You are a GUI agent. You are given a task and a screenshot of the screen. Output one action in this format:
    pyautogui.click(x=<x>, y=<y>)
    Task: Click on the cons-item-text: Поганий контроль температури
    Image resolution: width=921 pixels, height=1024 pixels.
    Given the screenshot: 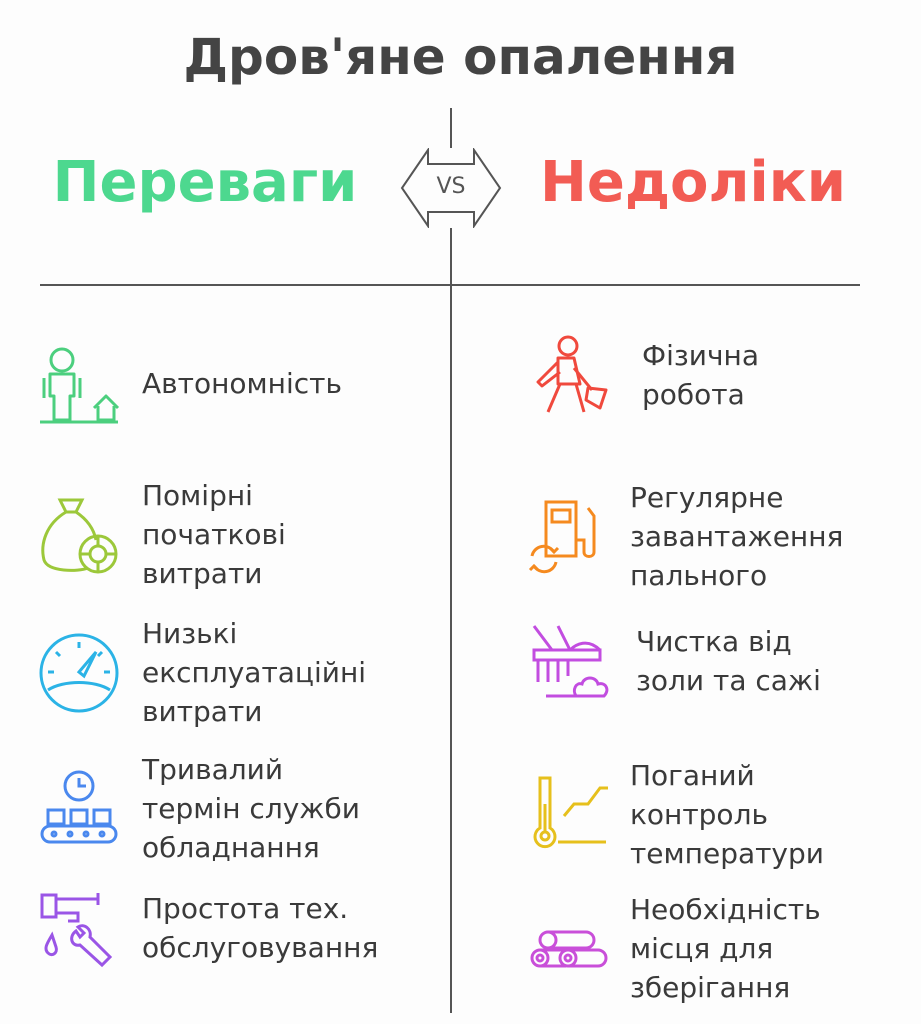 What is the action you would take?
    pyautogui.click(x=727, y=814)
    